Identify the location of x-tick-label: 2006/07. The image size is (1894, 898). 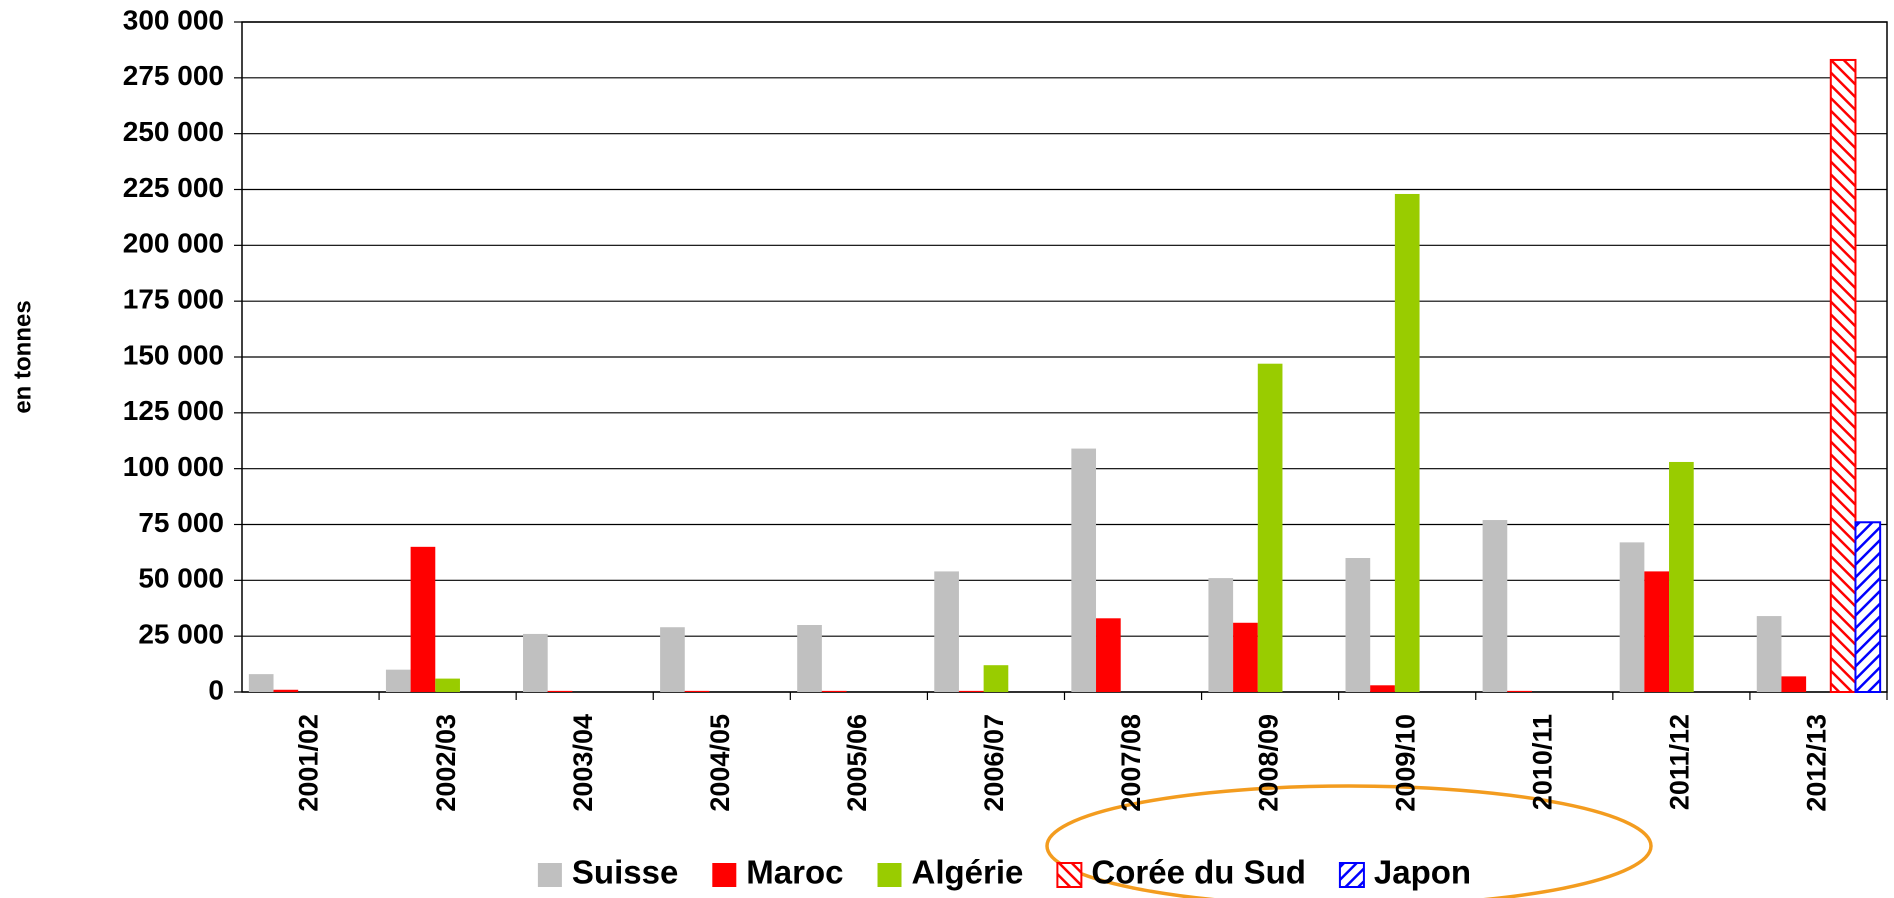
(994, 763).